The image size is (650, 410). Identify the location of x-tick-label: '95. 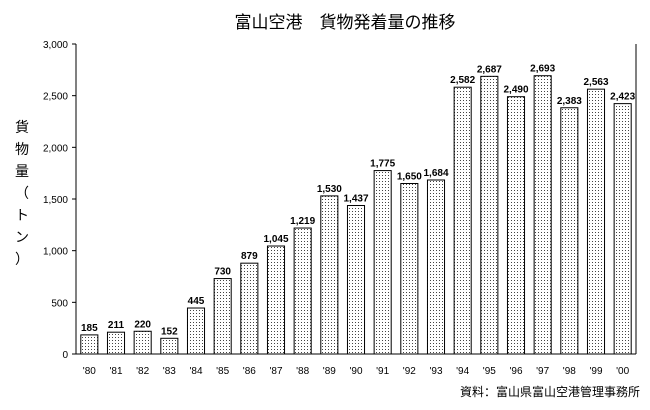
(489, 371).